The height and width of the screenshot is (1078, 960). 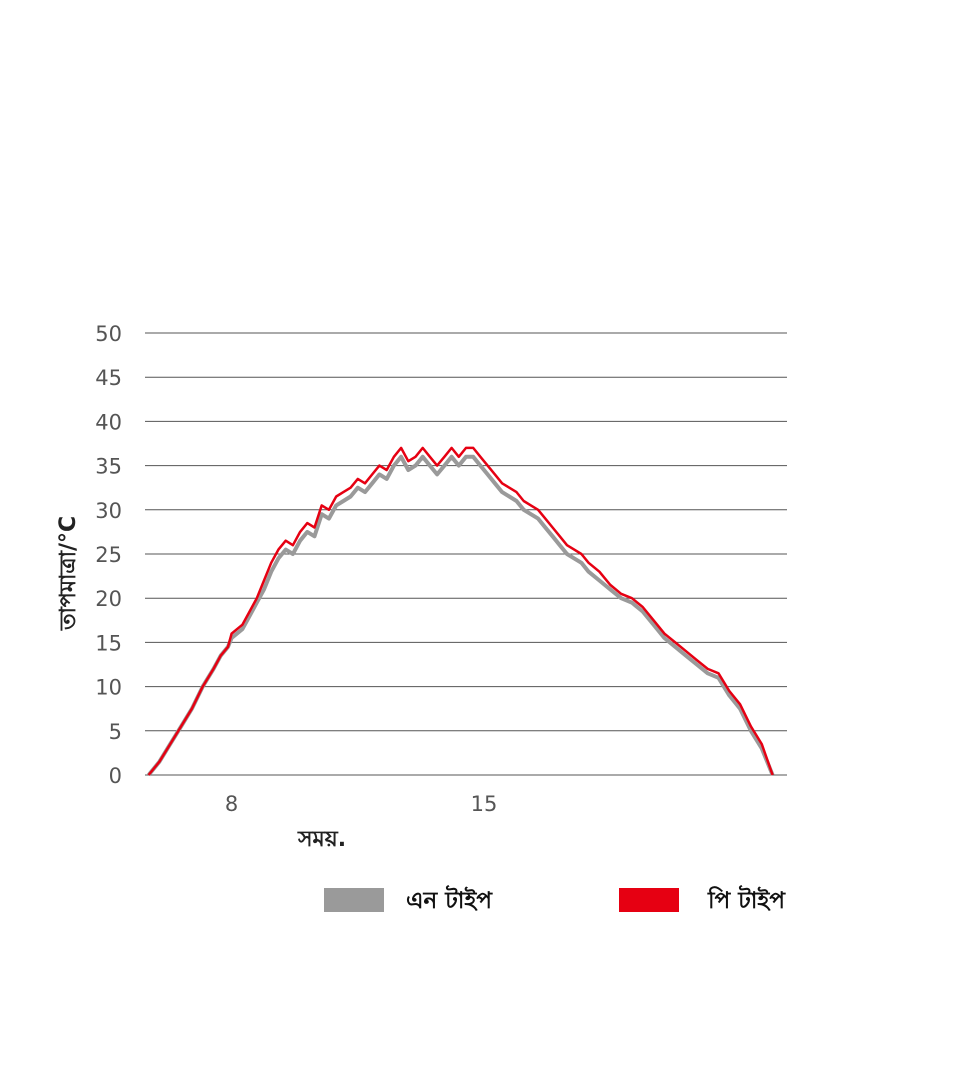 I want to click on x-tick-label: 8, so click(x=231, y=804).